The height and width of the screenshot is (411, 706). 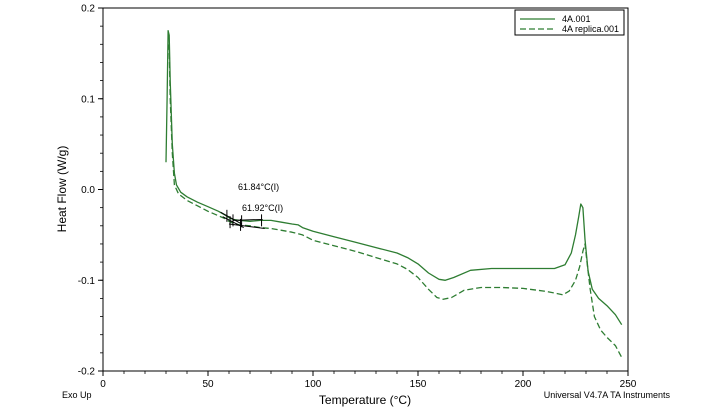 I want to click on x-axis-title: Temperature (°C), so click(x=365, y=400).